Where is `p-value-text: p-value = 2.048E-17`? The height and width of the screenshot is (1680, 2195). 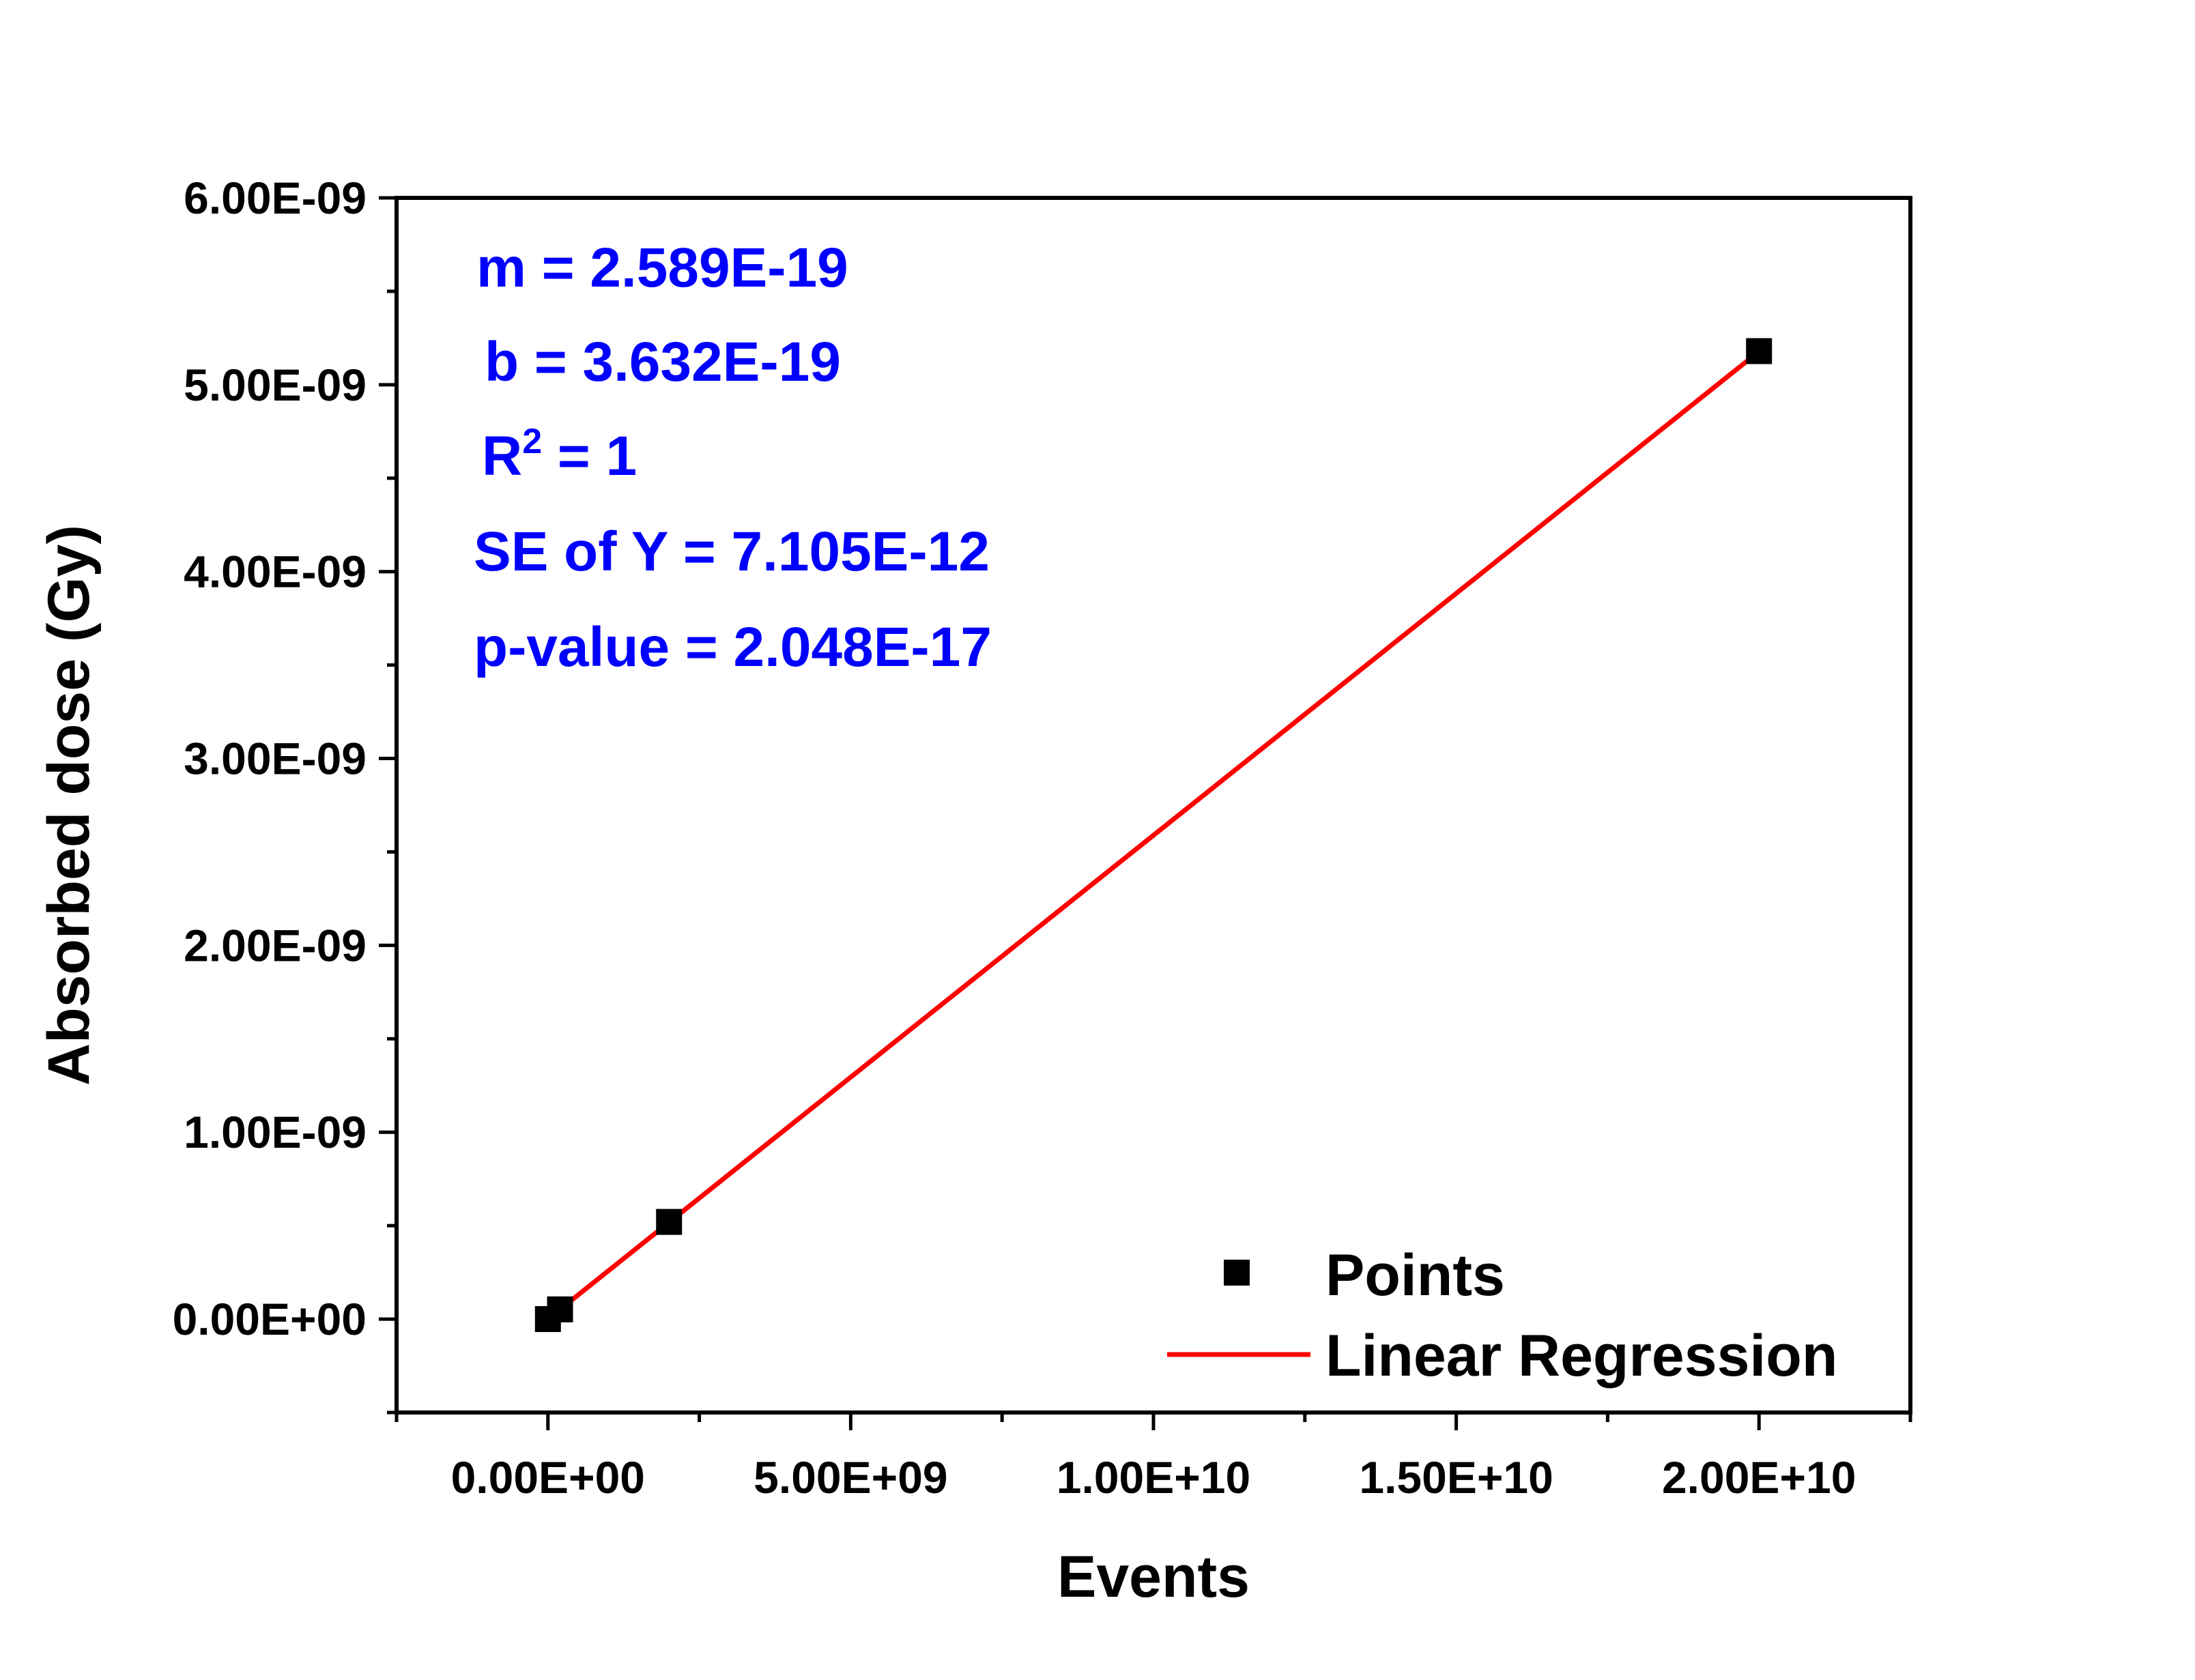 p-value-text: p-value = 2.048E-17 is located at coordinates (733, 647).